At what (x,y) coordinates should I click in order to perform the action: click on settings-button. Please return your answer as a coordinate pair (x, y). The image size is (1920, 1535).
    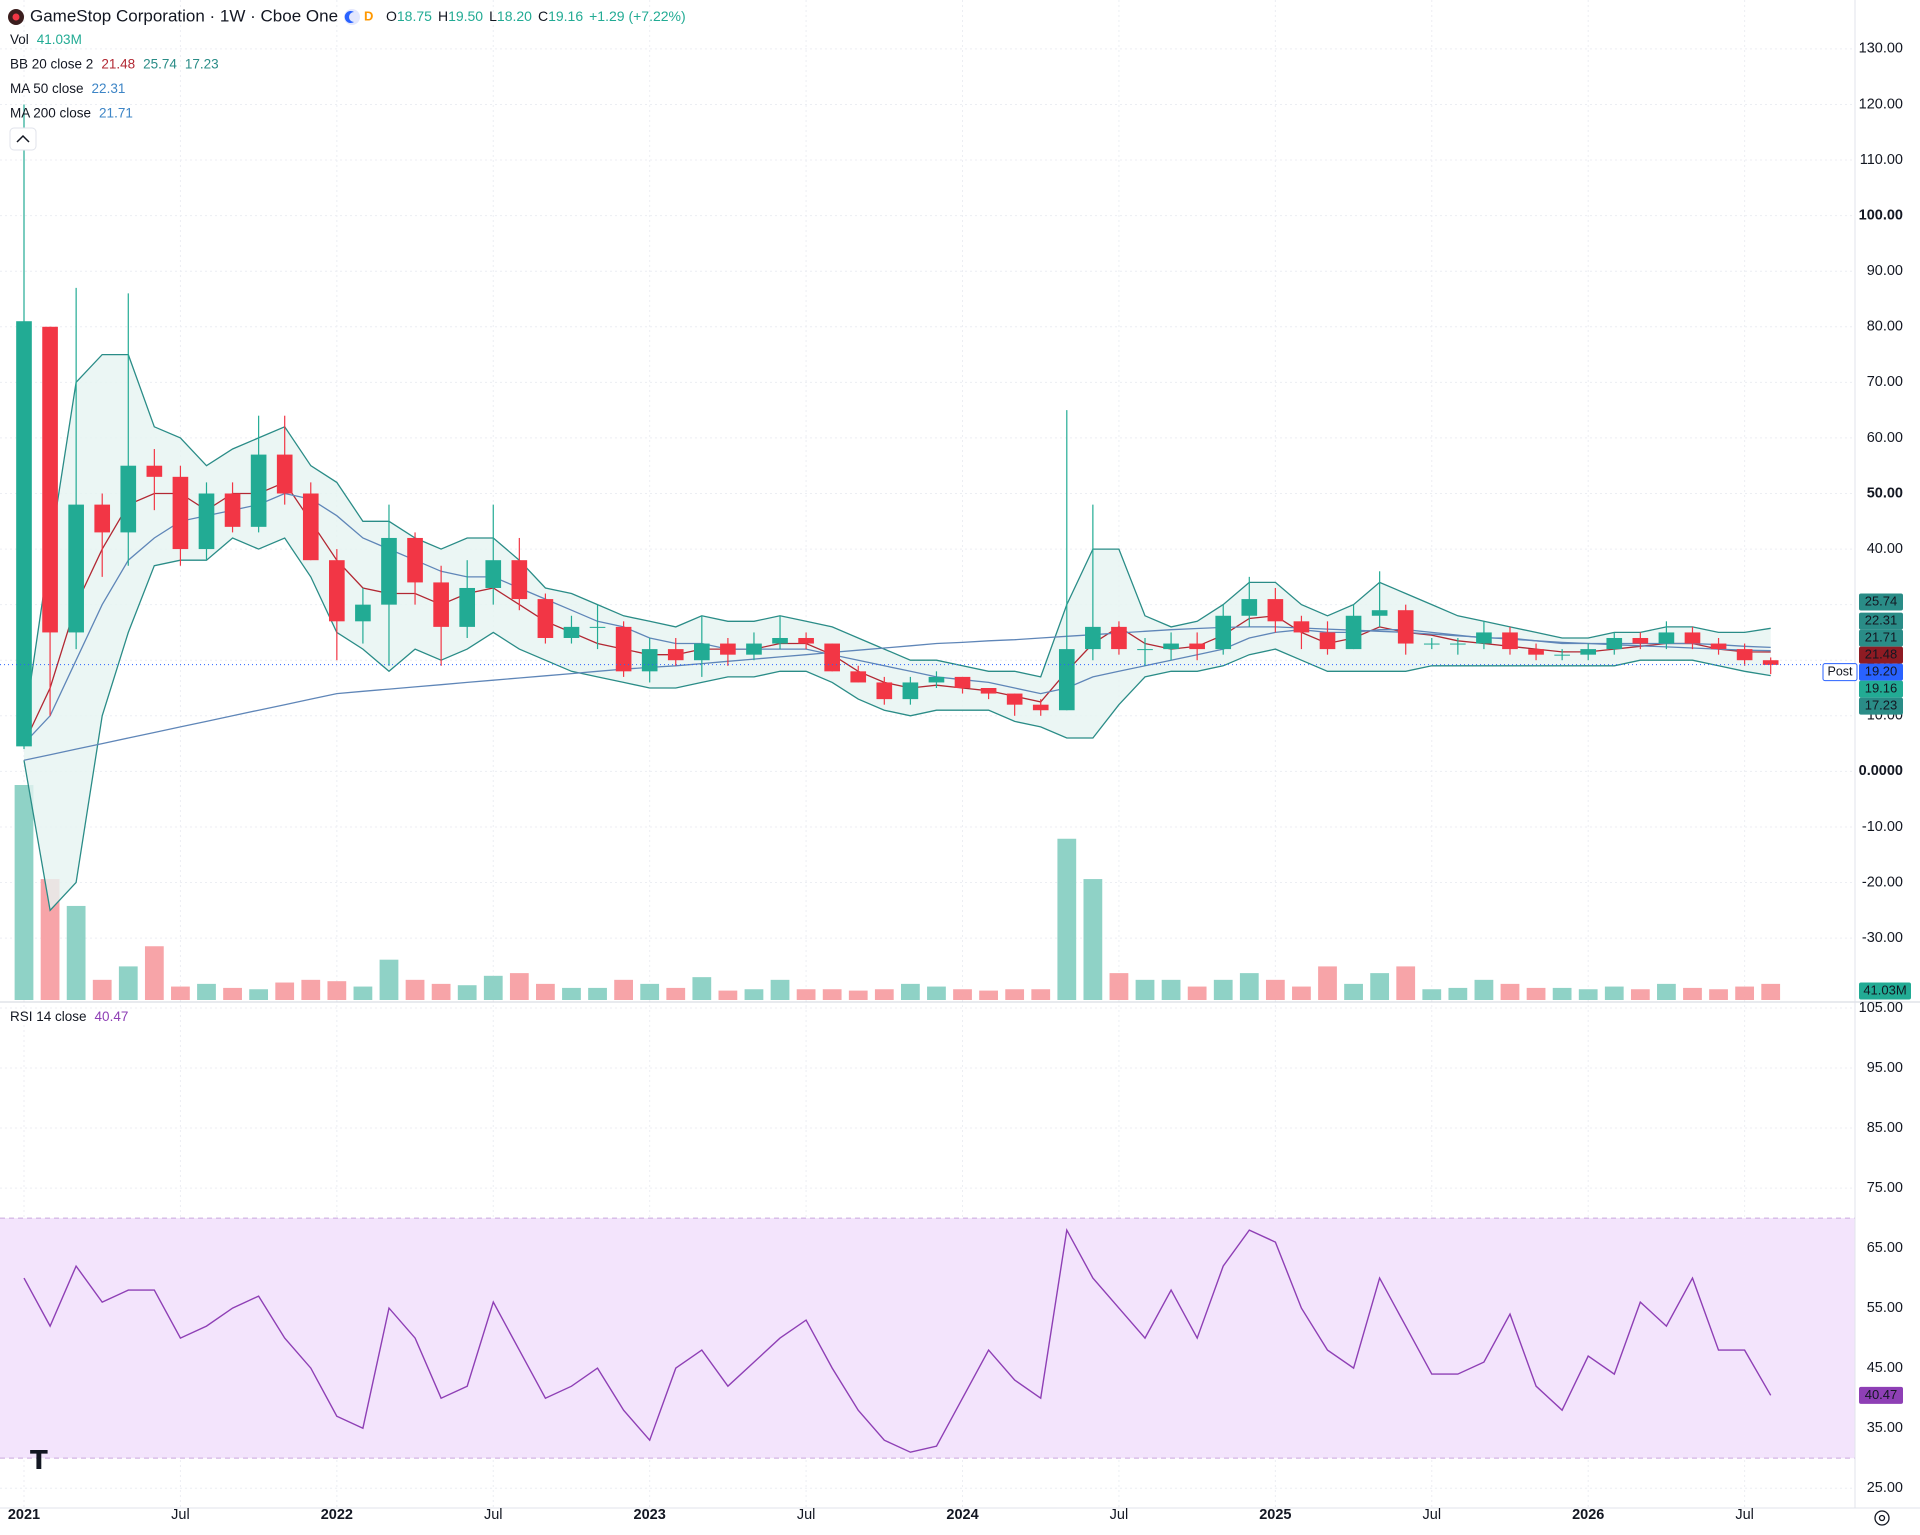
    Looking at the image, I should click on (1882, 1518).